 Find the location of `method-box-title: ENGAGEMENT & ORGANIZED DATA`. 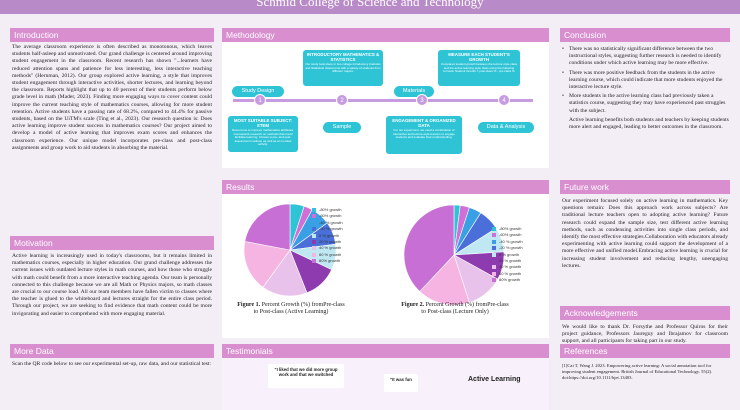

method-box-title: ENGAGEMENT & ORGANIZED DATA is located at coordinates (424, 123).